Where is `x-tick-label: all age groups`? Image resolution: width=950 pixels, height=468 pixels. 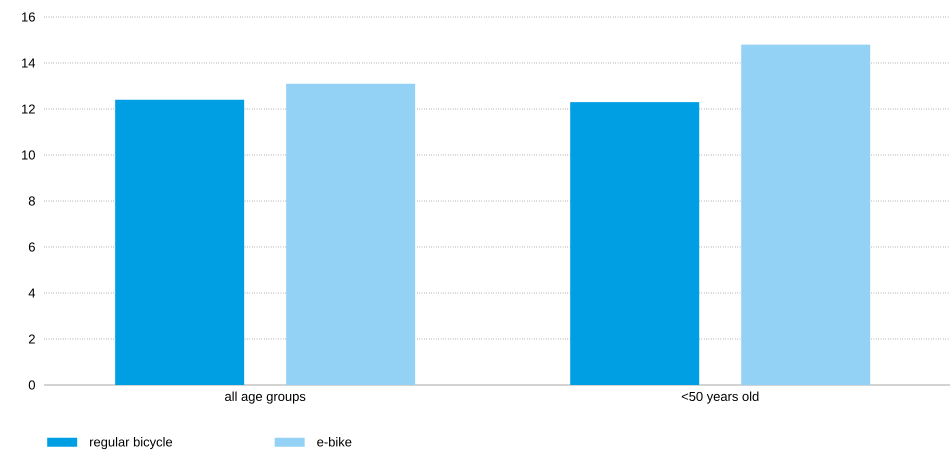 x-tick-label: all age groups is located at coordinates (265, 398).